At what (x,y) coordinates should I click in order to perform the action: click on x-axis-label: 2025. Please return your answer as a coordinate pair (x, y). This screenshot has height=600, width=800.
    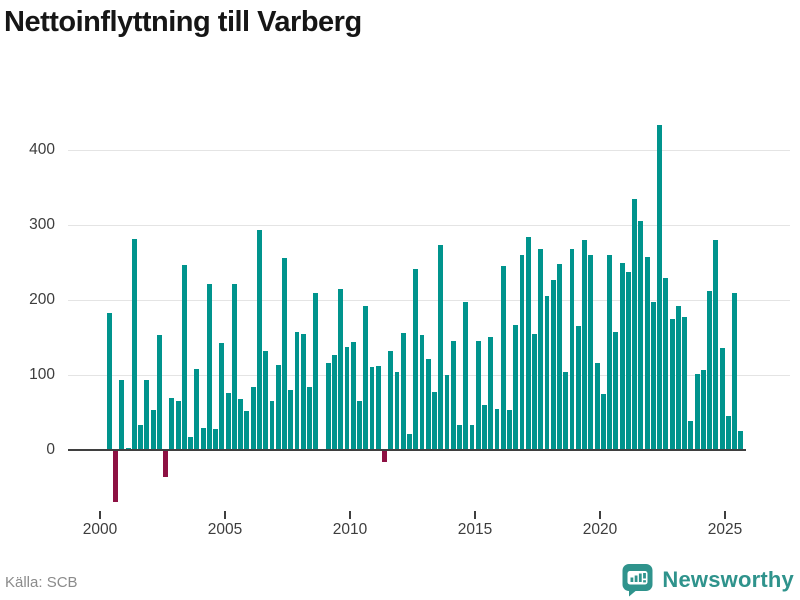
    Looking at the image, I should click on (725, 529).